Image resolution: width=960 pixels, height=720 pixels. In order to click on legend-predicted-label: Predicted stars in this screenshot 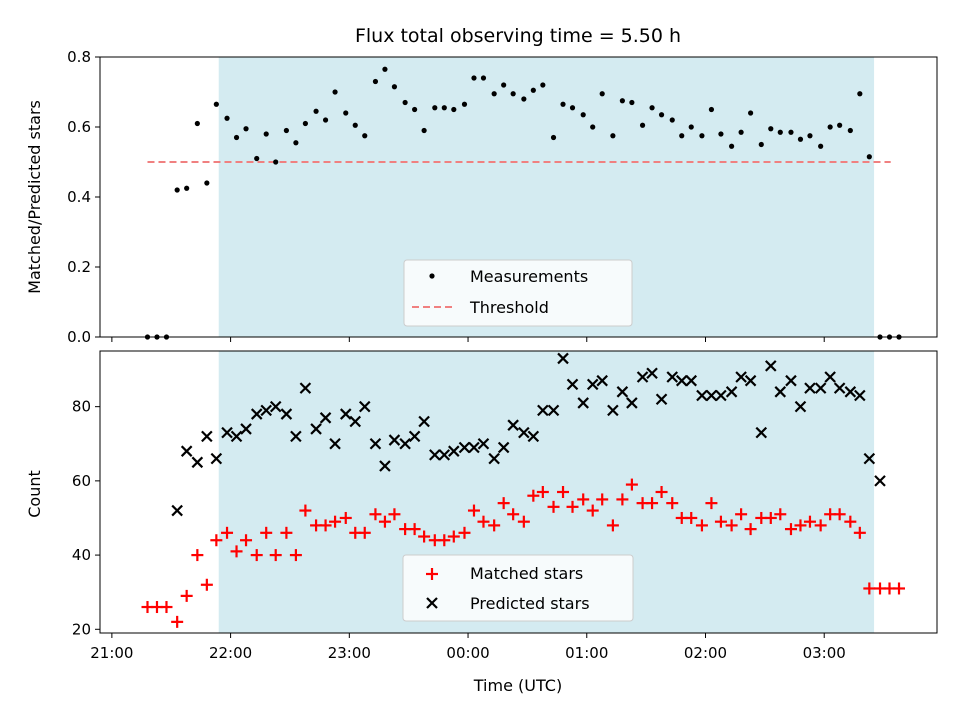, I will do `click(530, 603)`.